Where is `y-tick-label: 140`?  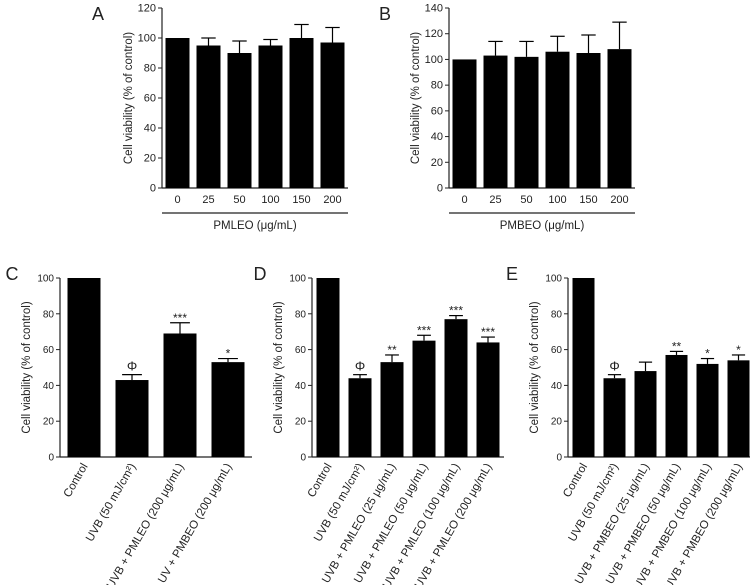 y-tick-label: 140 is located at coordinates (434, 9).